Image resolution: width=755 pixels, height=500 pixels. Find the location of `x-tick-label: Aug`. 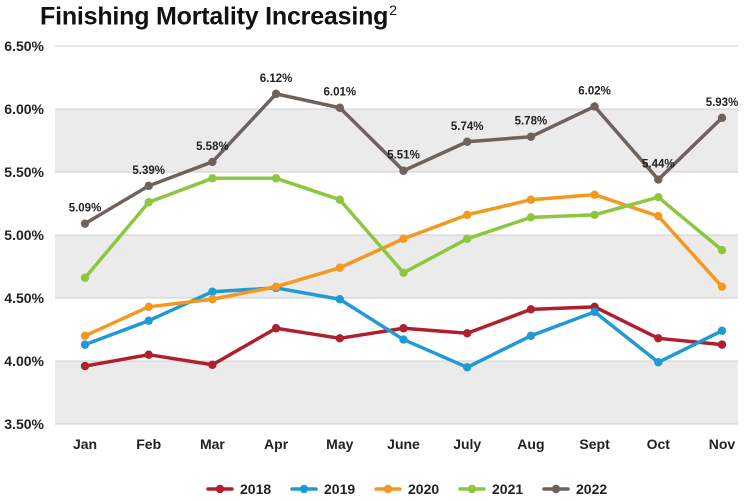

x-tick-label: Aug is located at coordinates (530, 444).